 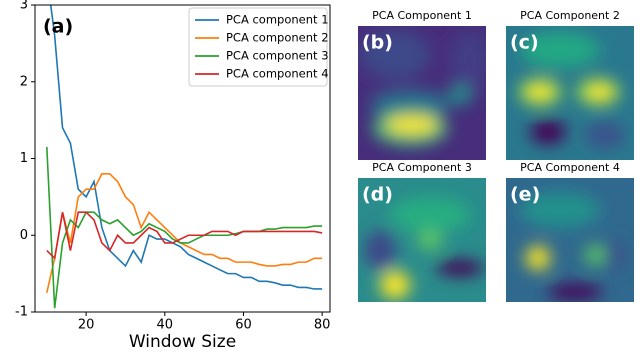 I want to click on panel-title: PCA Component 3, so click(x=422, y=167).